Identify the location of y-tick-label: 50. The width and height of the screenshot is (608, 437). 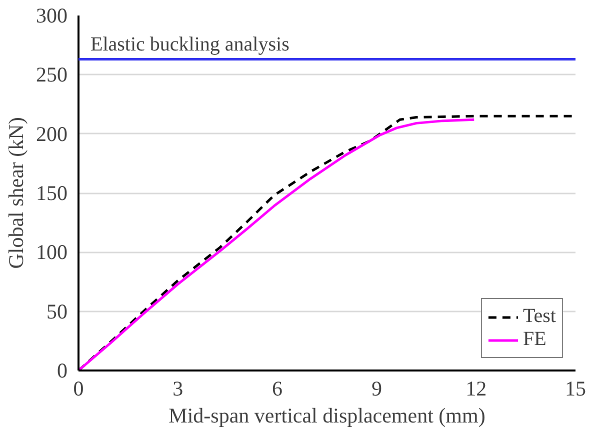
(57, 311).